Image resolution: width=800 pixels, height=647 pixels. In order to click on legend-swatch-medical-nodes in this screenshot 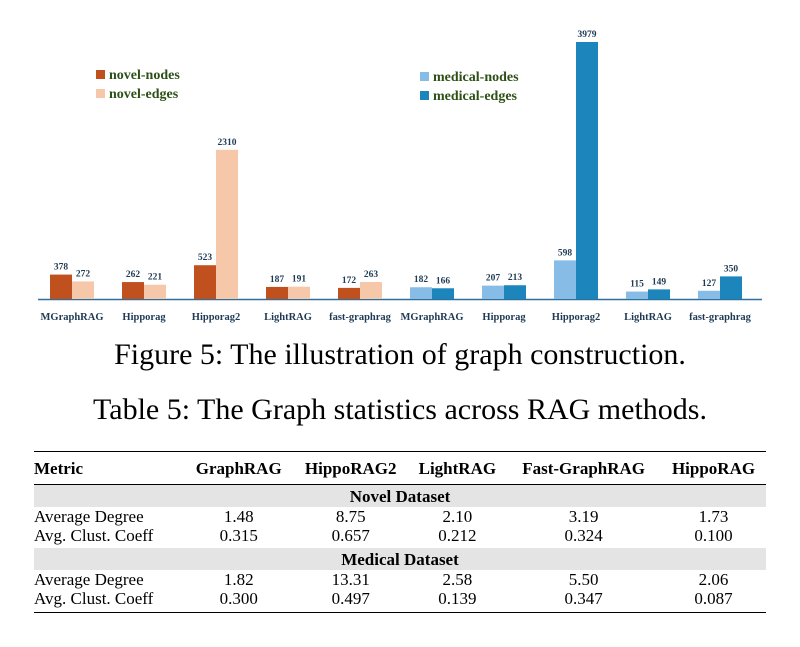, I will do `click(424, 76)`.